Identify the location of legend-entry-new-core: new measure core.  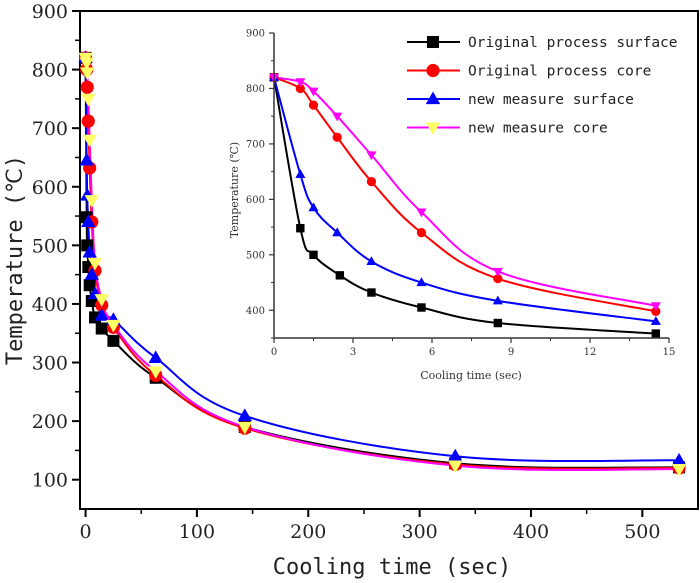
(507, 129).